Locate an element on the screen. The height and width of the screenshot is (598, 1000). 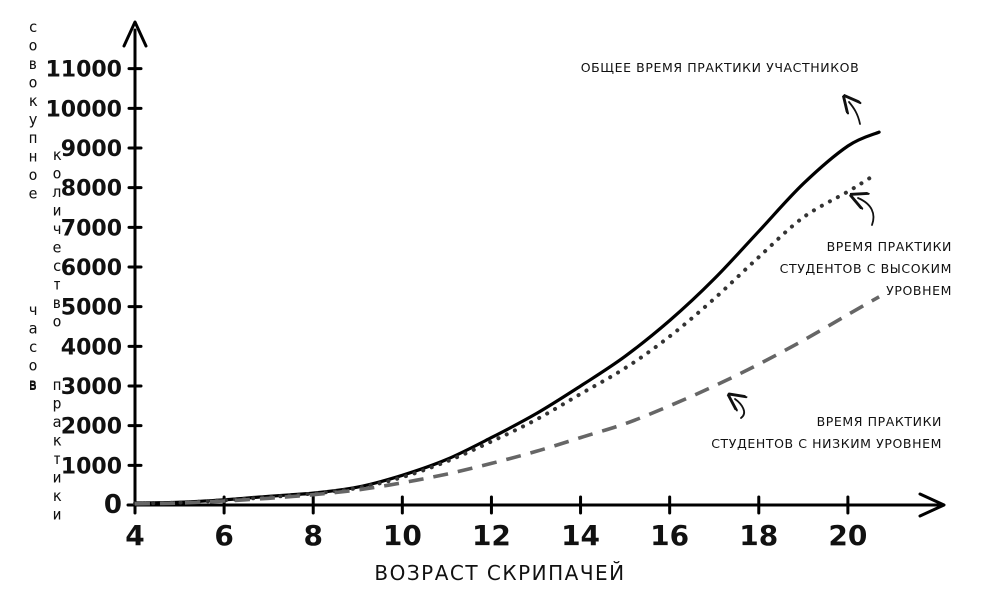
y-tick-label: 2000 is located at coordinates (91, 427).